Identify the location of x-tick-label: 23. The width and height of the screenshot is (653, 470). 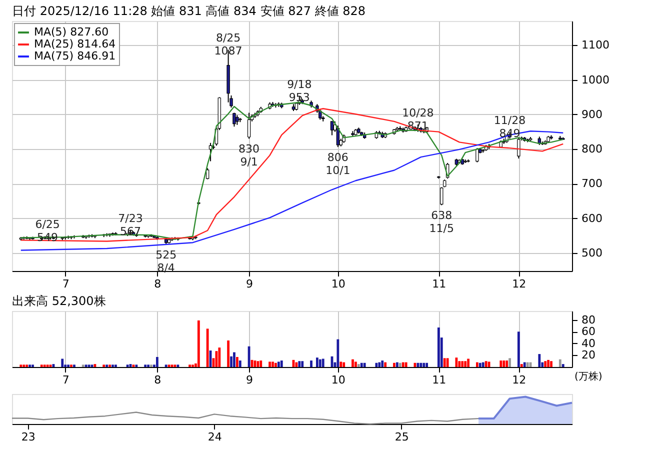
(28, 437).